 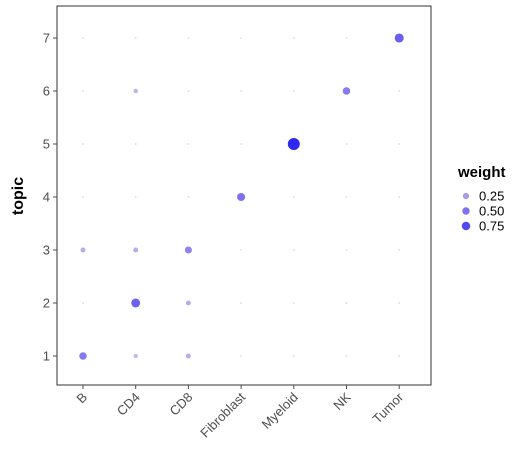 What do you see at coordinates (46, 38) in the screenshot?
I see `y-tick-label-7: 7` at bounding box center [46, 38].